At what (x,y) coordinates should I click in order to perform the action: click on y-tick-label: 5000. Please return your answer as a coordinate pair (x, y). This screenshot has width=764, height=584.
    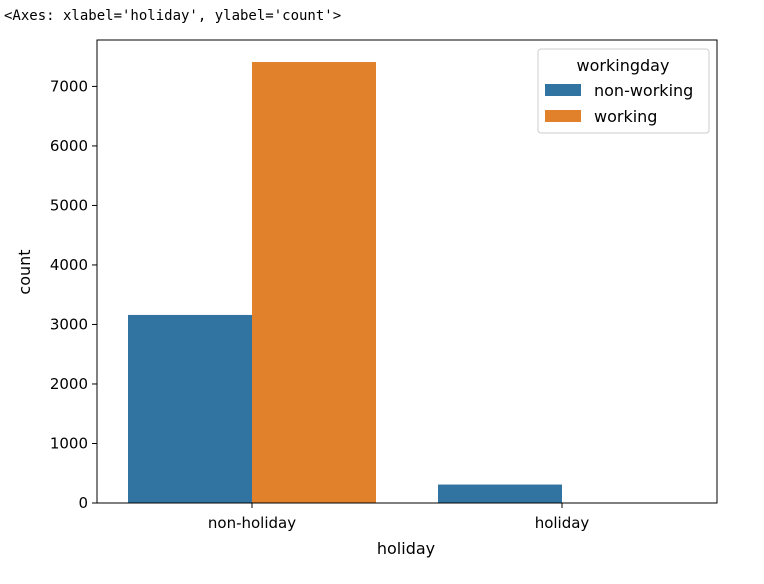
    Looking at the image, I should click on (69, 205).